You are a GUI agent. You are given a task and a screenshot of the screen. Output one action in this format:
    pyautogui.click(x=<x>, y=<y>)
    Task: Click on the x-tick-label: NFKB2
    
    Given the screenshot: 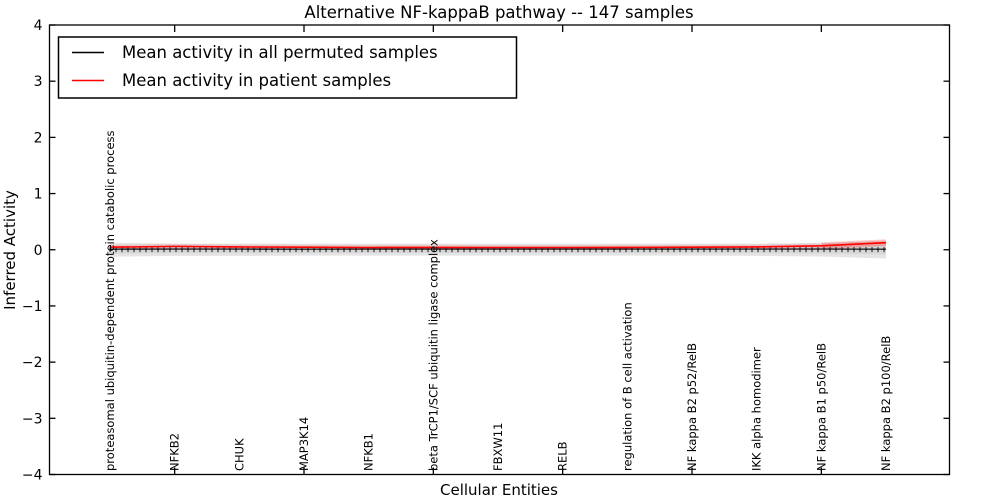 What is the action you would take?
    pyautogui.click(x=175, y=452)
    